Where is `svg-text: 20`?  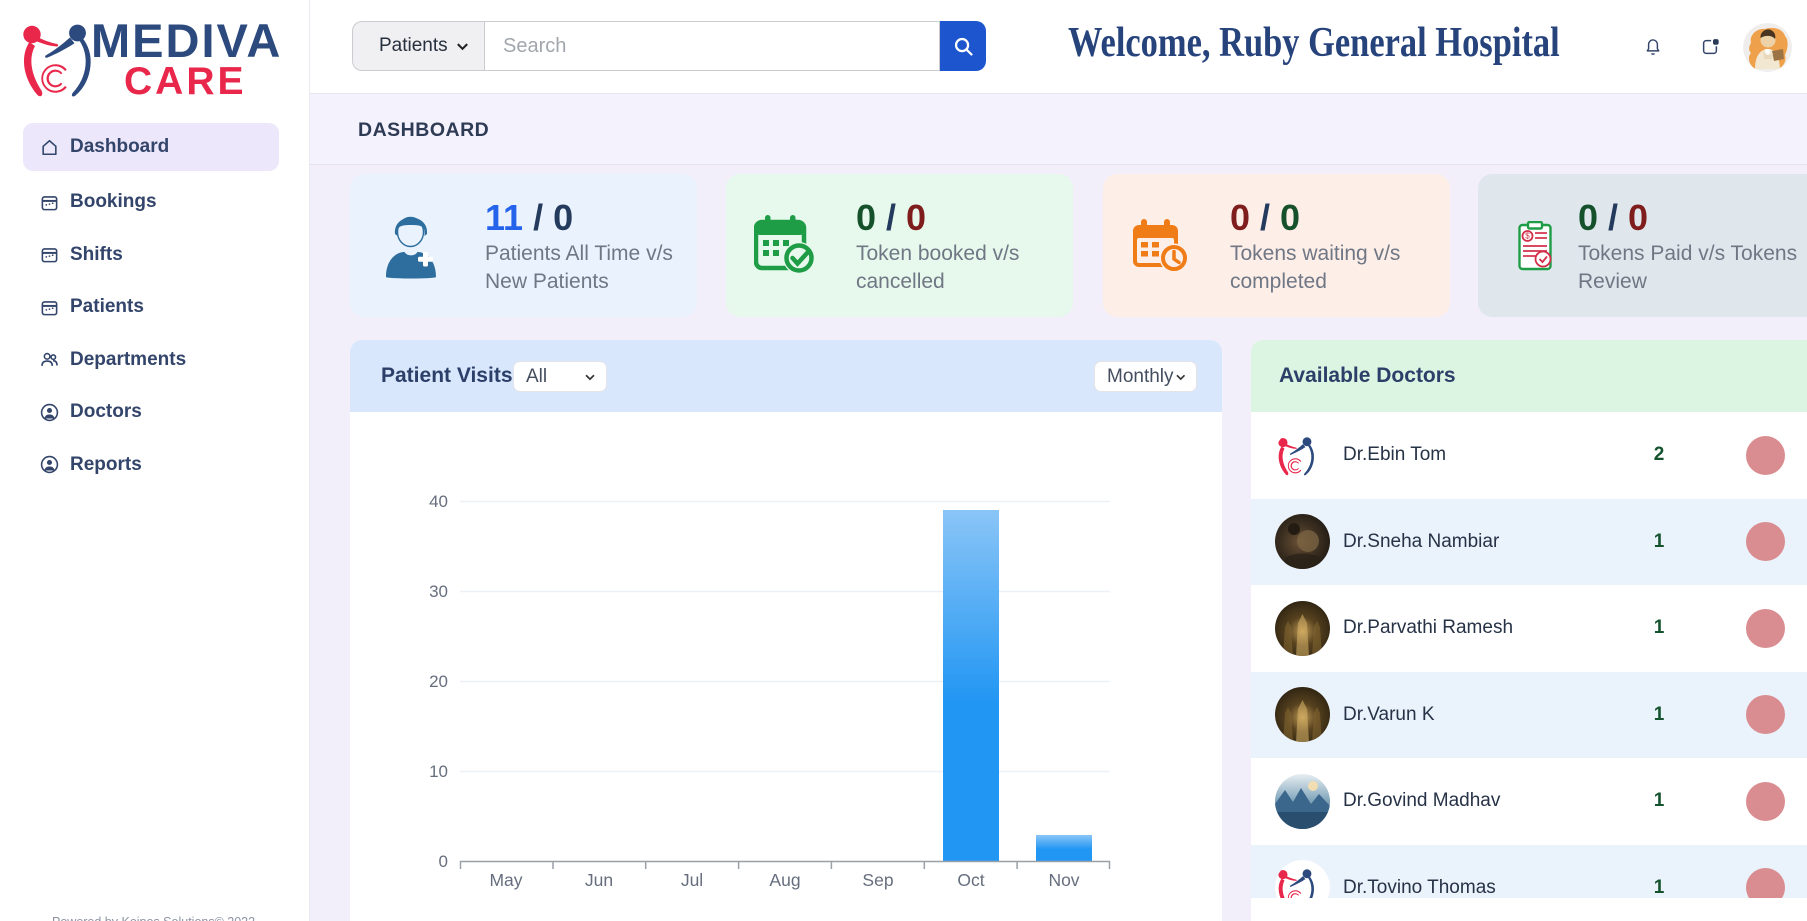 svg-text: 20 is located at coordinates (438, 681).